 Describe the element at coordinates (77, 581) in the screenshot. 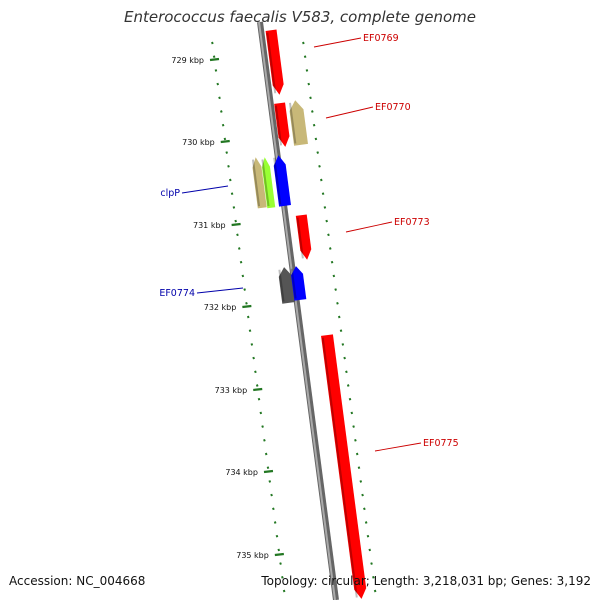

I see `accession-text: Accession: NC_004668` at that location.